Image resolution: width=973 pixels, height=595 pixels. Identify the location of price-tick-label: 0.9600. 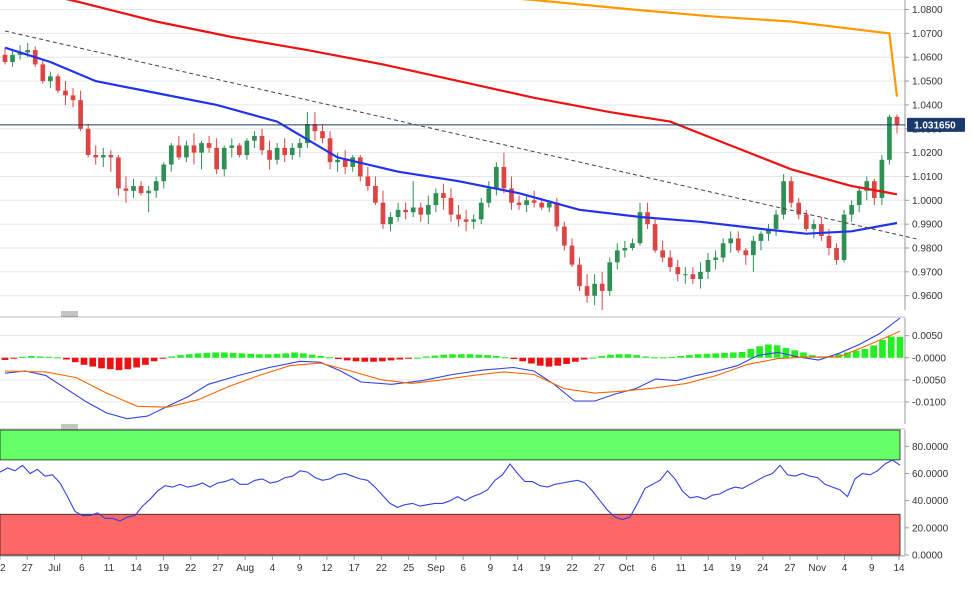
(927, 296).